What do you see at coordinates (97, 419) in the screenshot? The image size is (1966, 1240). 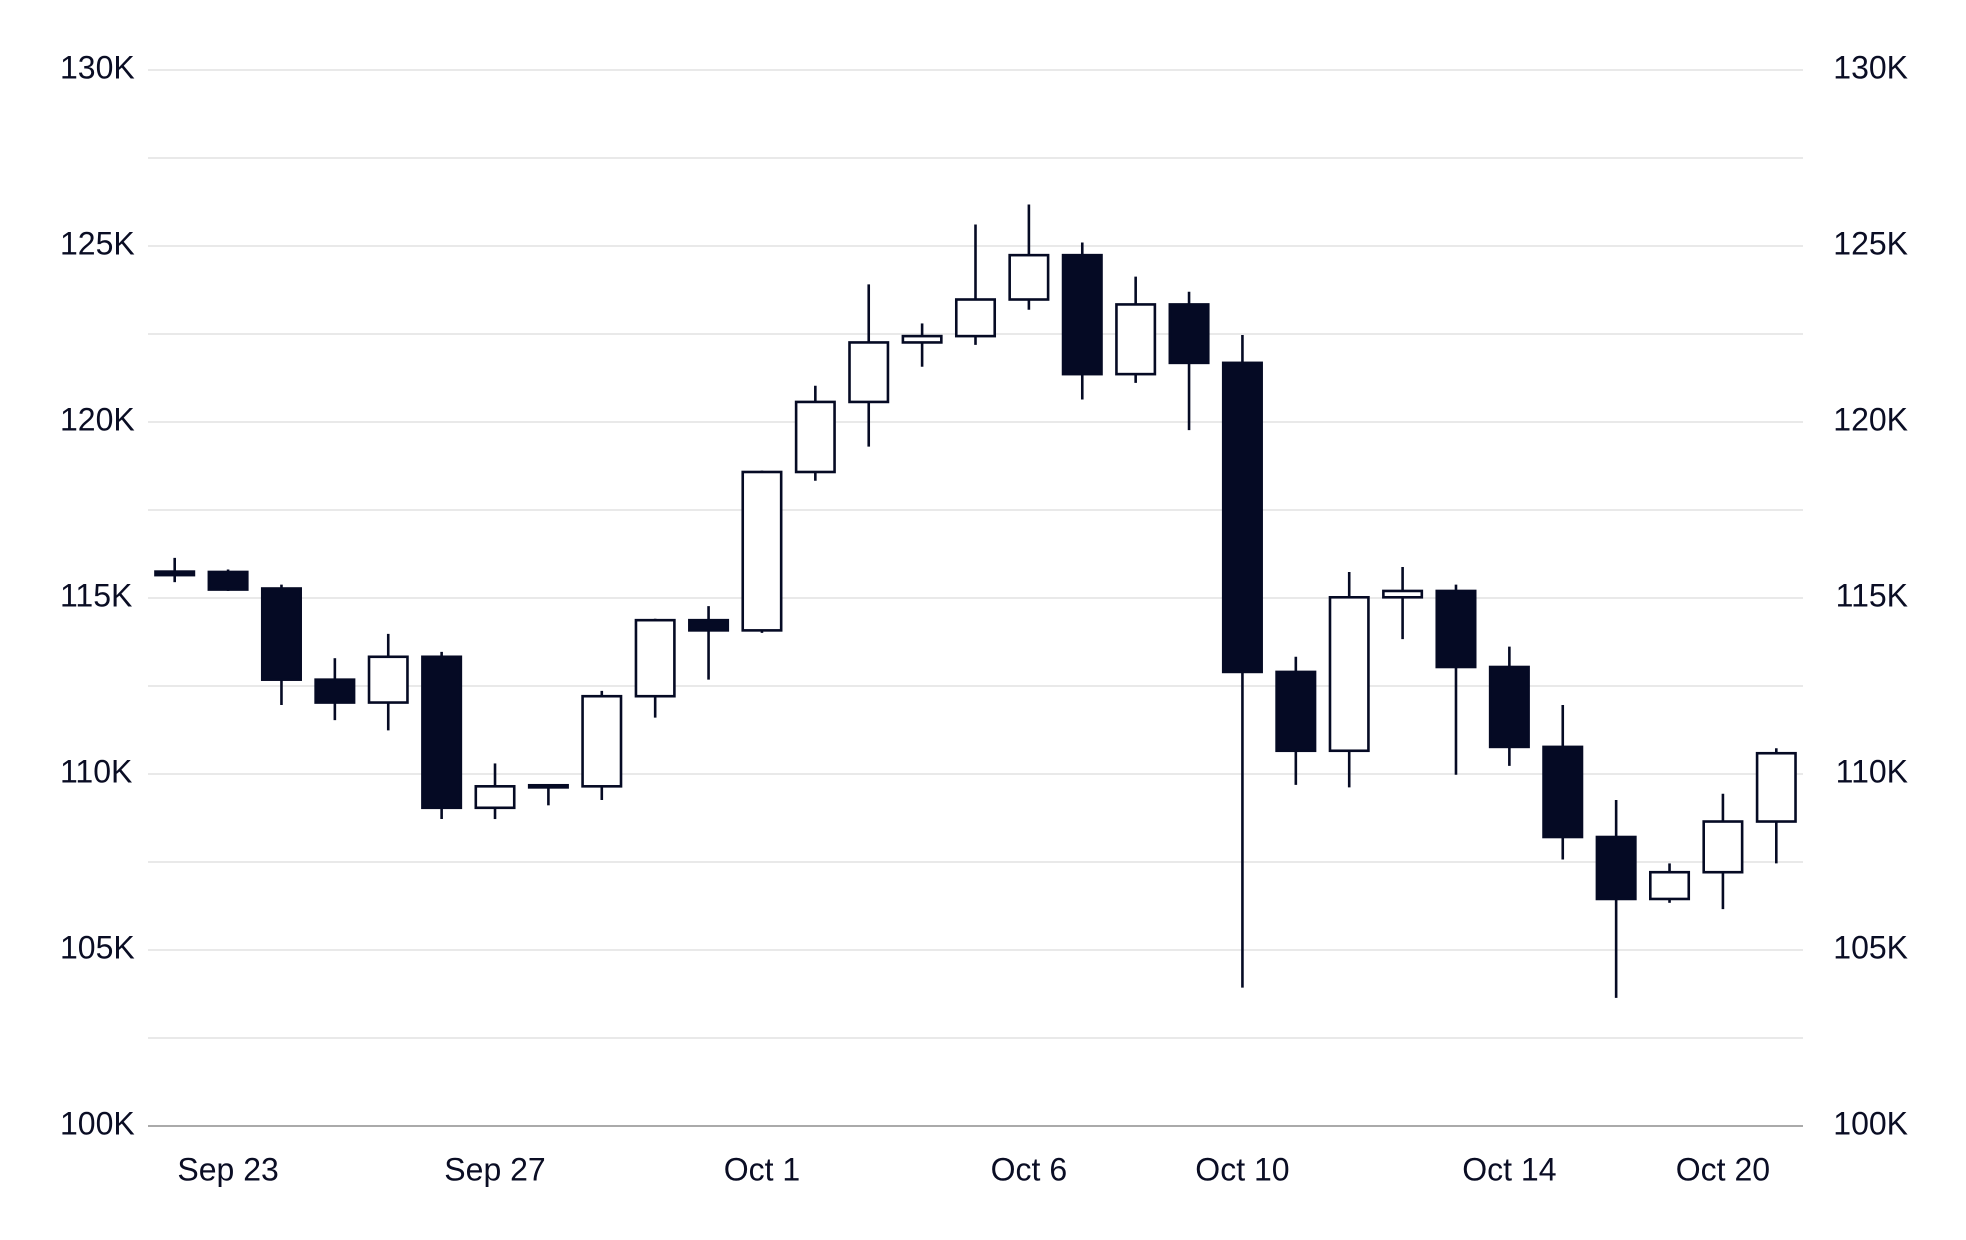 I see `y-tick-label: 120K` at bounding box center [97, 419].